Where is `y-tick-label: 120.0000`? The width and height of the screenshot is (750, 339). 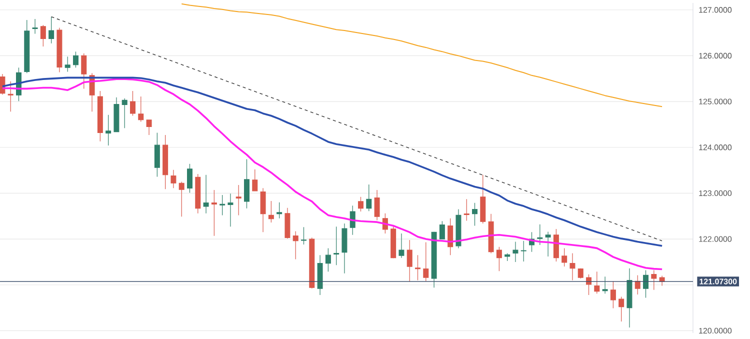 y-tick-label: 120.0000 is located at coordinates (715, 331).